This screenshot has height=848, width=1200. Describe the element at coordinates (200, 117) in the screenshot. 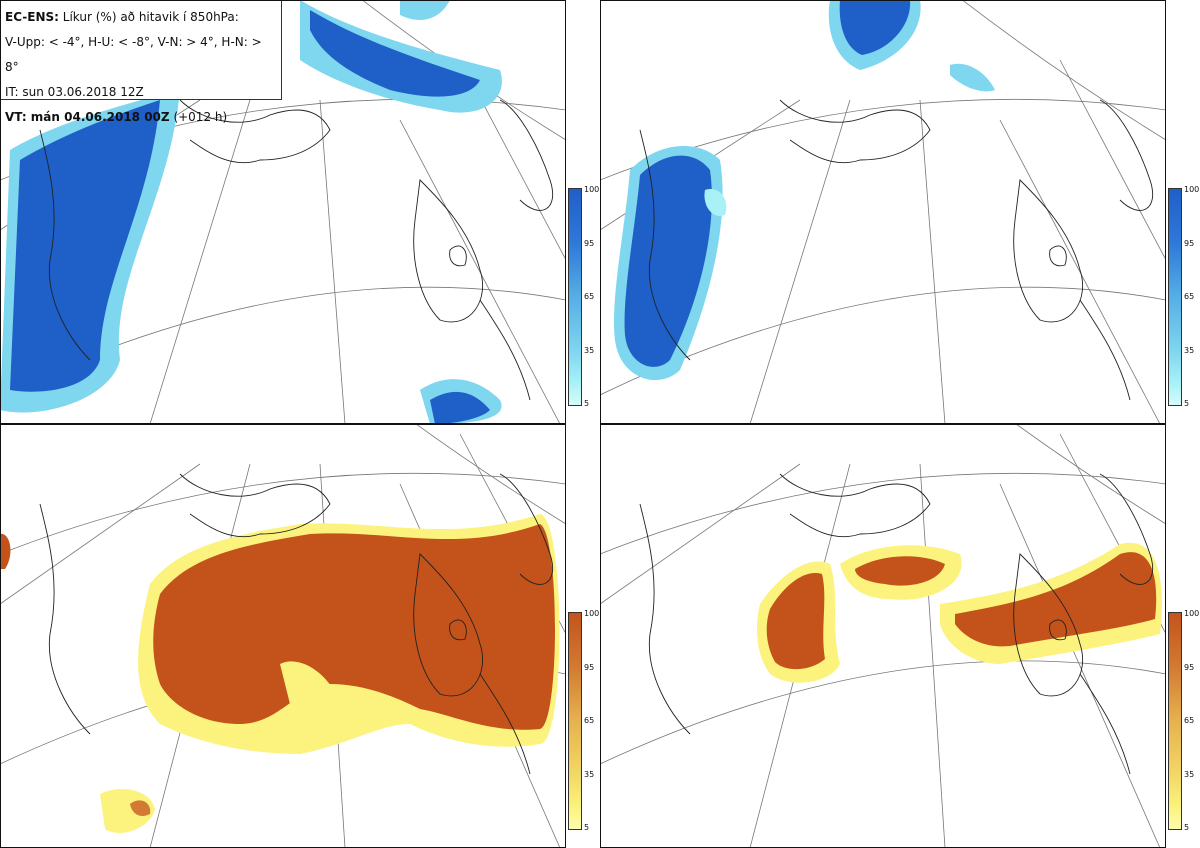

I see `lead-time: (+012 h)` at that location.